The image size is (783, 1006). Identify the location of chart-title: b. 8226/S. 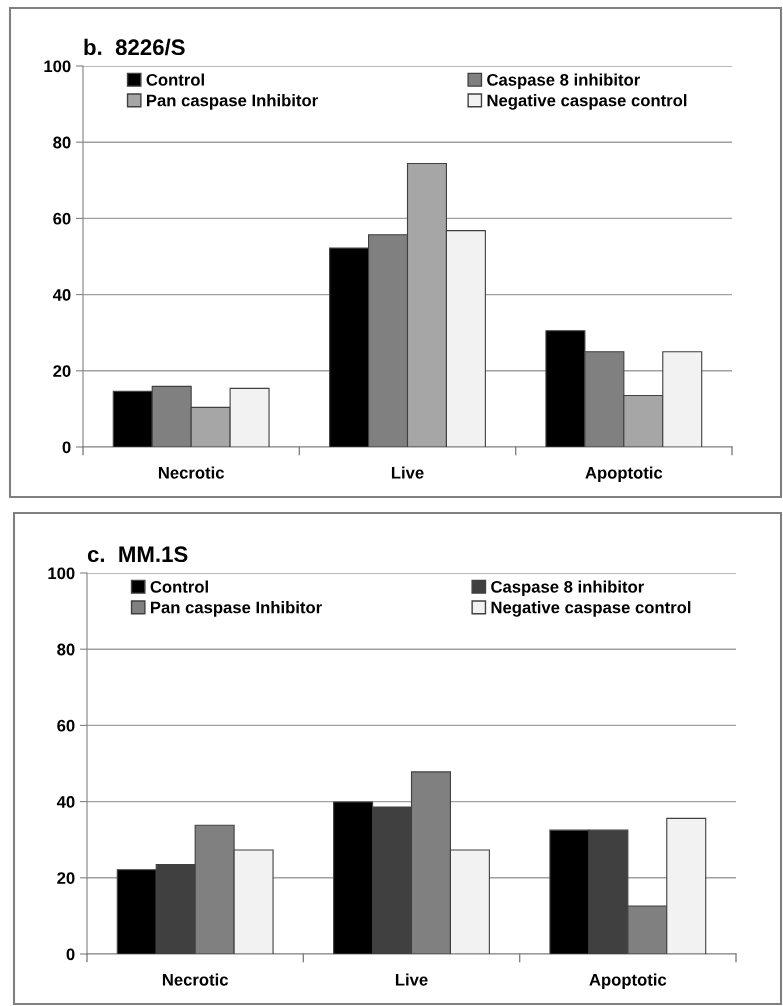
(134, 47).